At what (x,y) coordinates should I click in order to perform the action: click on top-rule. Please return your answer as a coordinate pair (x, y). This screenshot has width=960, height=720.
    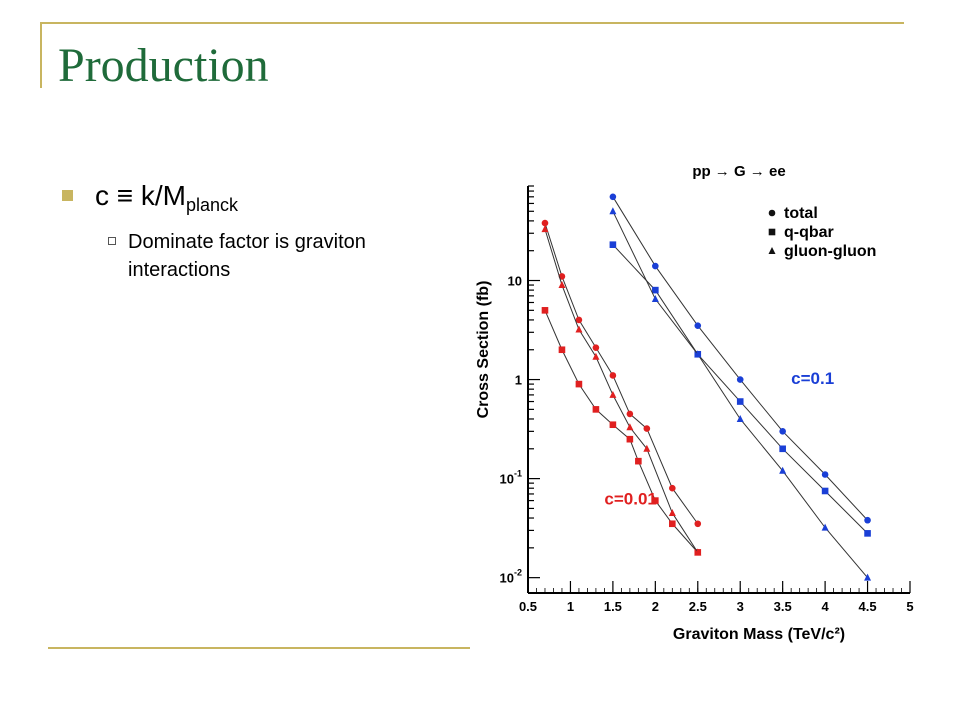
    Looking at the image, I should click on (472, 23).